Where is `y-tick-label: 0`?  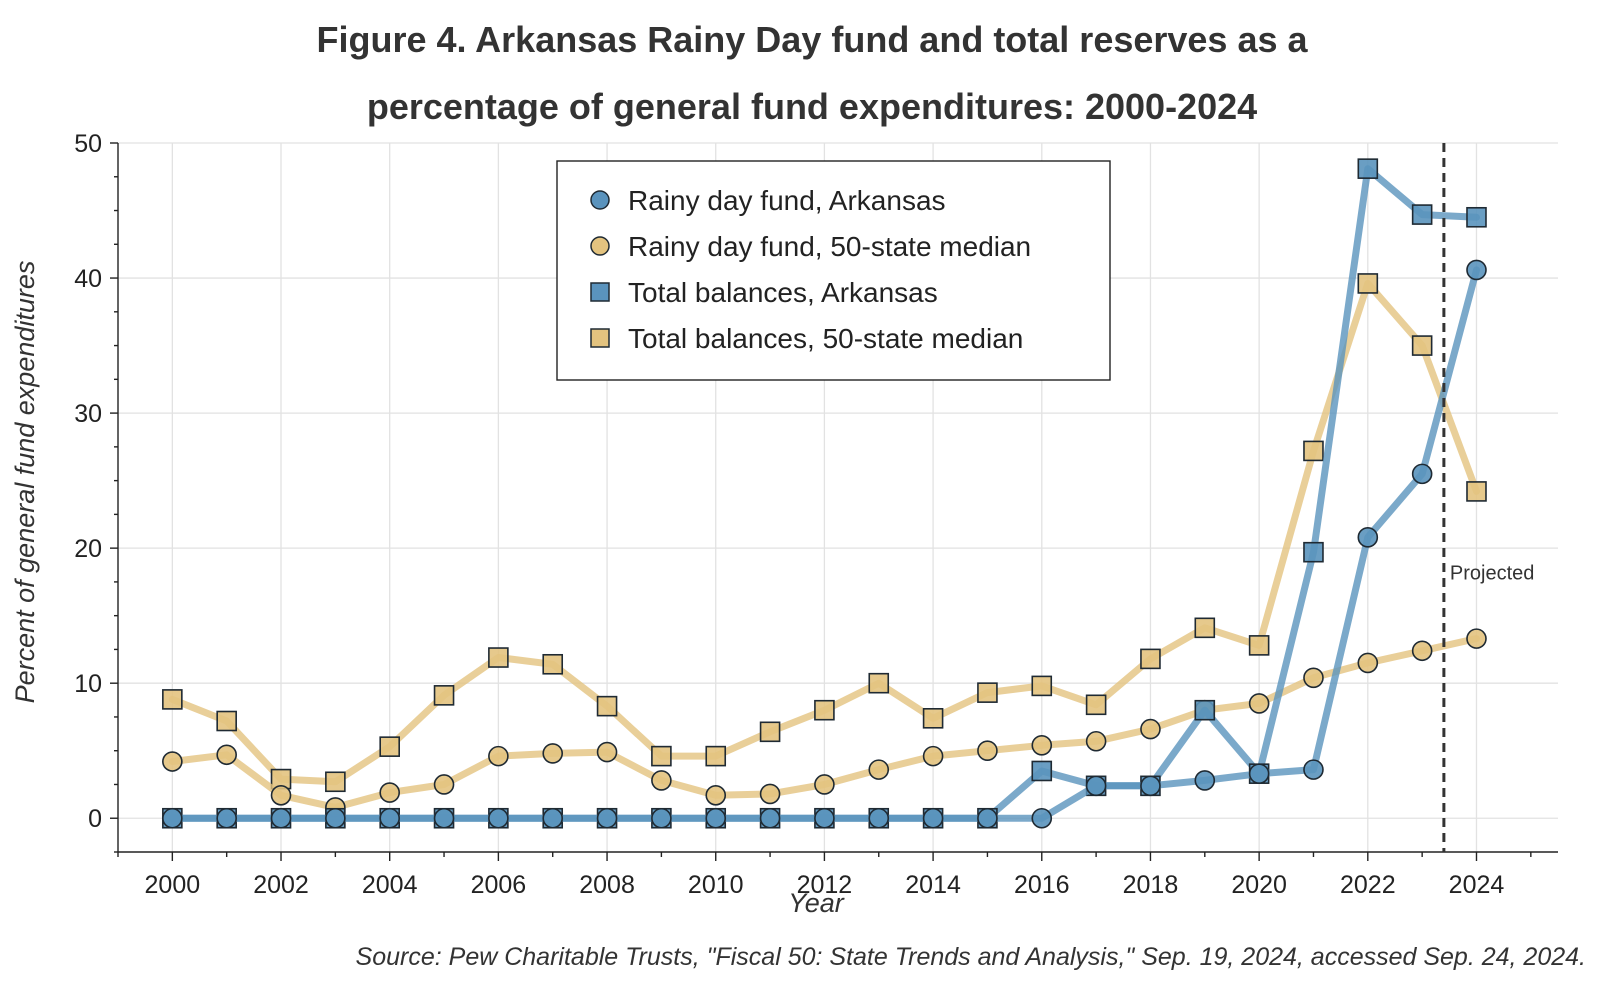 y-tick-label: 0 is located at coordinates (95, 819).